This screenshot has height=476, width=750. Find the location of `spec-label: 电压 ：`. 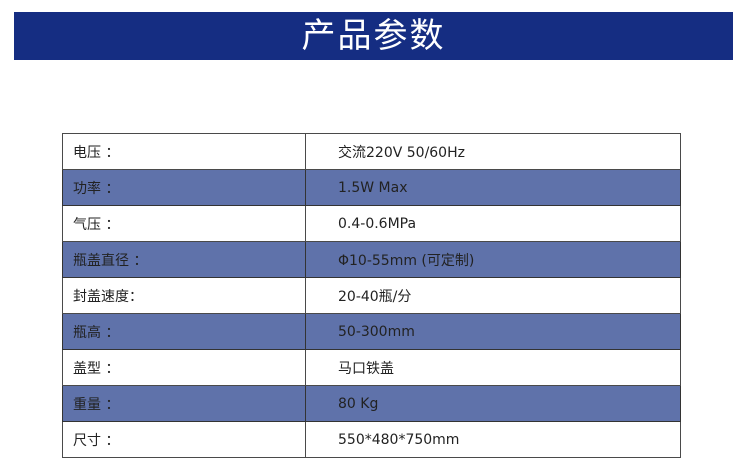

spec-label: 电压 ： is located at coordinates (184, 151).